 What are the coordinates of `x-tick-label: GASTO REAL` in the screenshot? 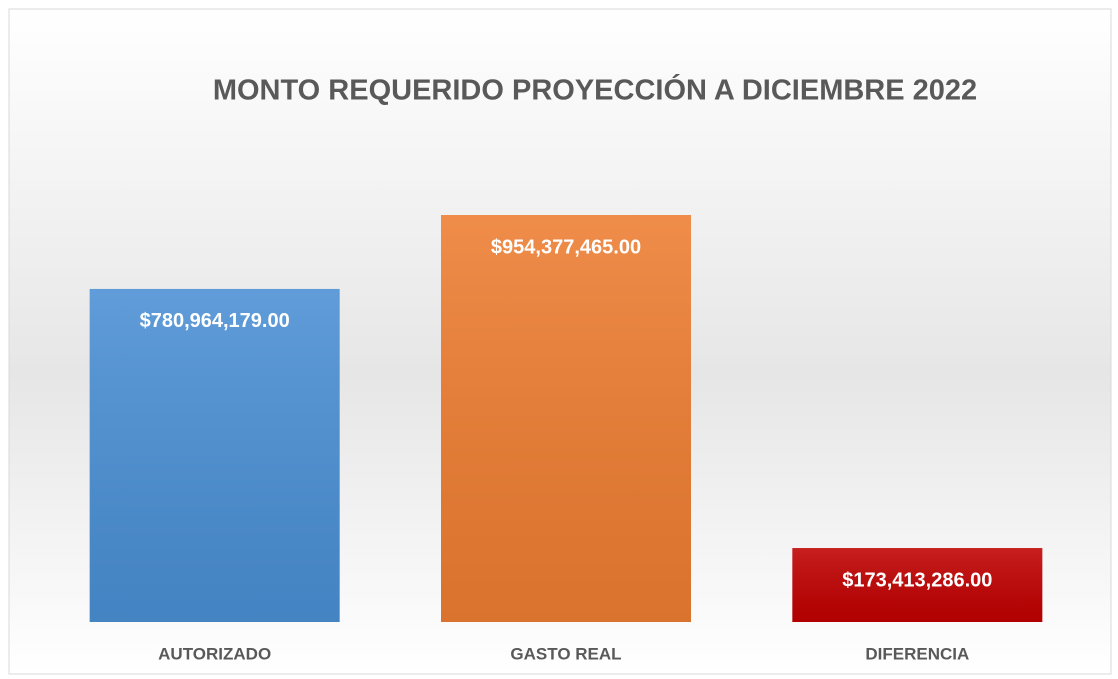 It's located at (565, 653).